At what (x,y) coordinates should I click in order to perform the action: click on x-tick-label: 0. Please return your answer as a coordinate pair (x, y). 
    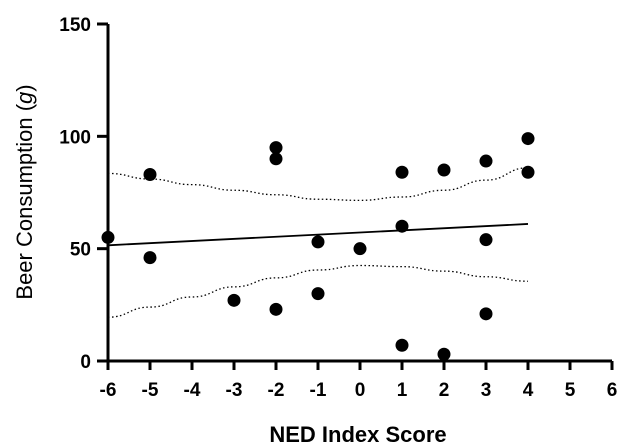
    Looking at the image, I should click on (360, 390).